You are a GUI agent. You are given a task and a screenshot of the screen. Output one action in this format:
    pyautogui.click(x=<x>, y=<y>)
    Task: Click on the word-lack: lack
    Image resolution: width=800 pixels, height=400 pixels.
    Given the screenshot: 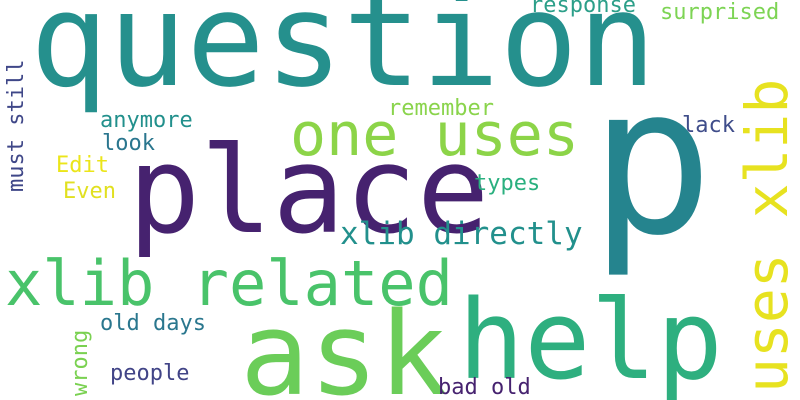 What is the action you would take?
    pyautogui.click(x=708, y=125)
    